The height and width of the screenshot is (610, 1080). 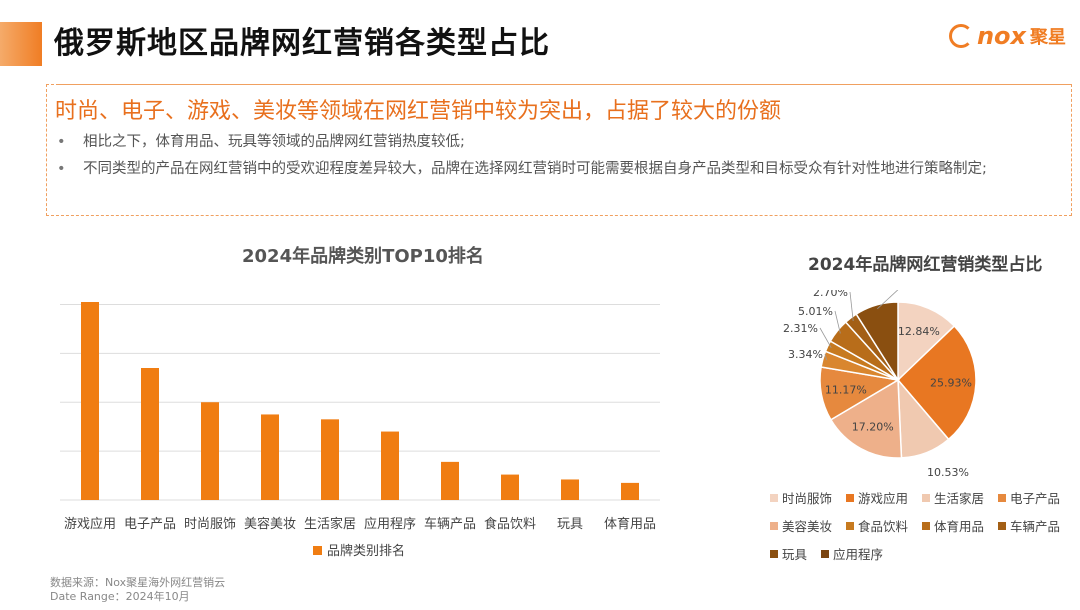 I want to click on slice-label: 11.17%, so click(x=846, y=390).